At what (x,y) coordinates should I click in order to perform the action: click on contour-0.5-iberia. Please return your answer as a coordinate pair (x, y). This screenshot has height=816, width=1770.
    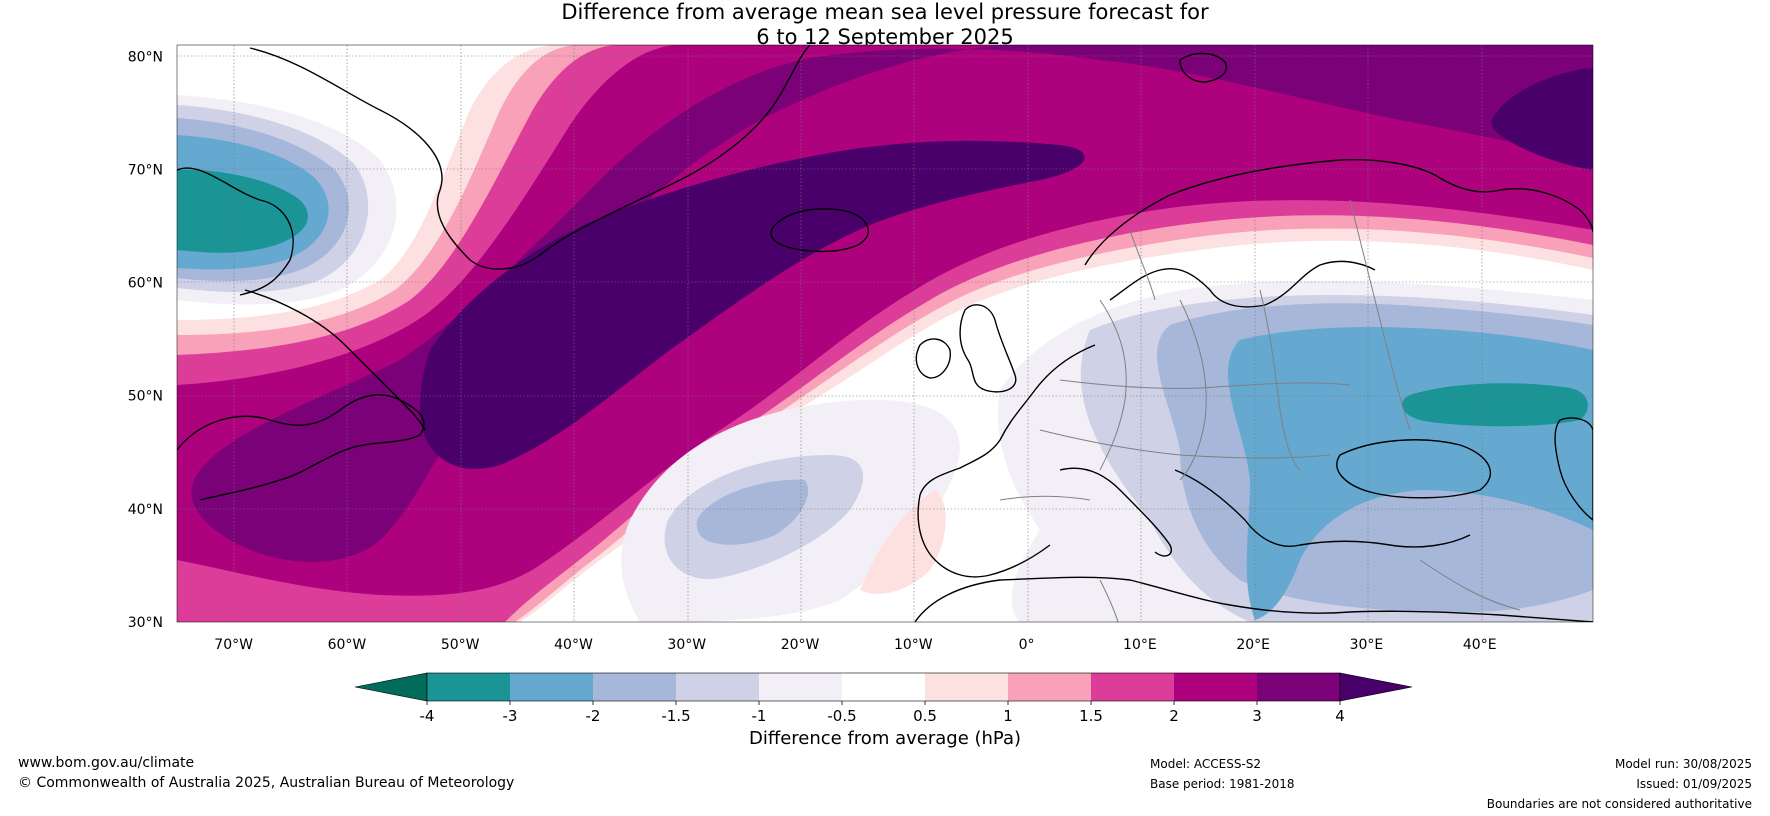
    Looking at the image, I should click on (903, 542).